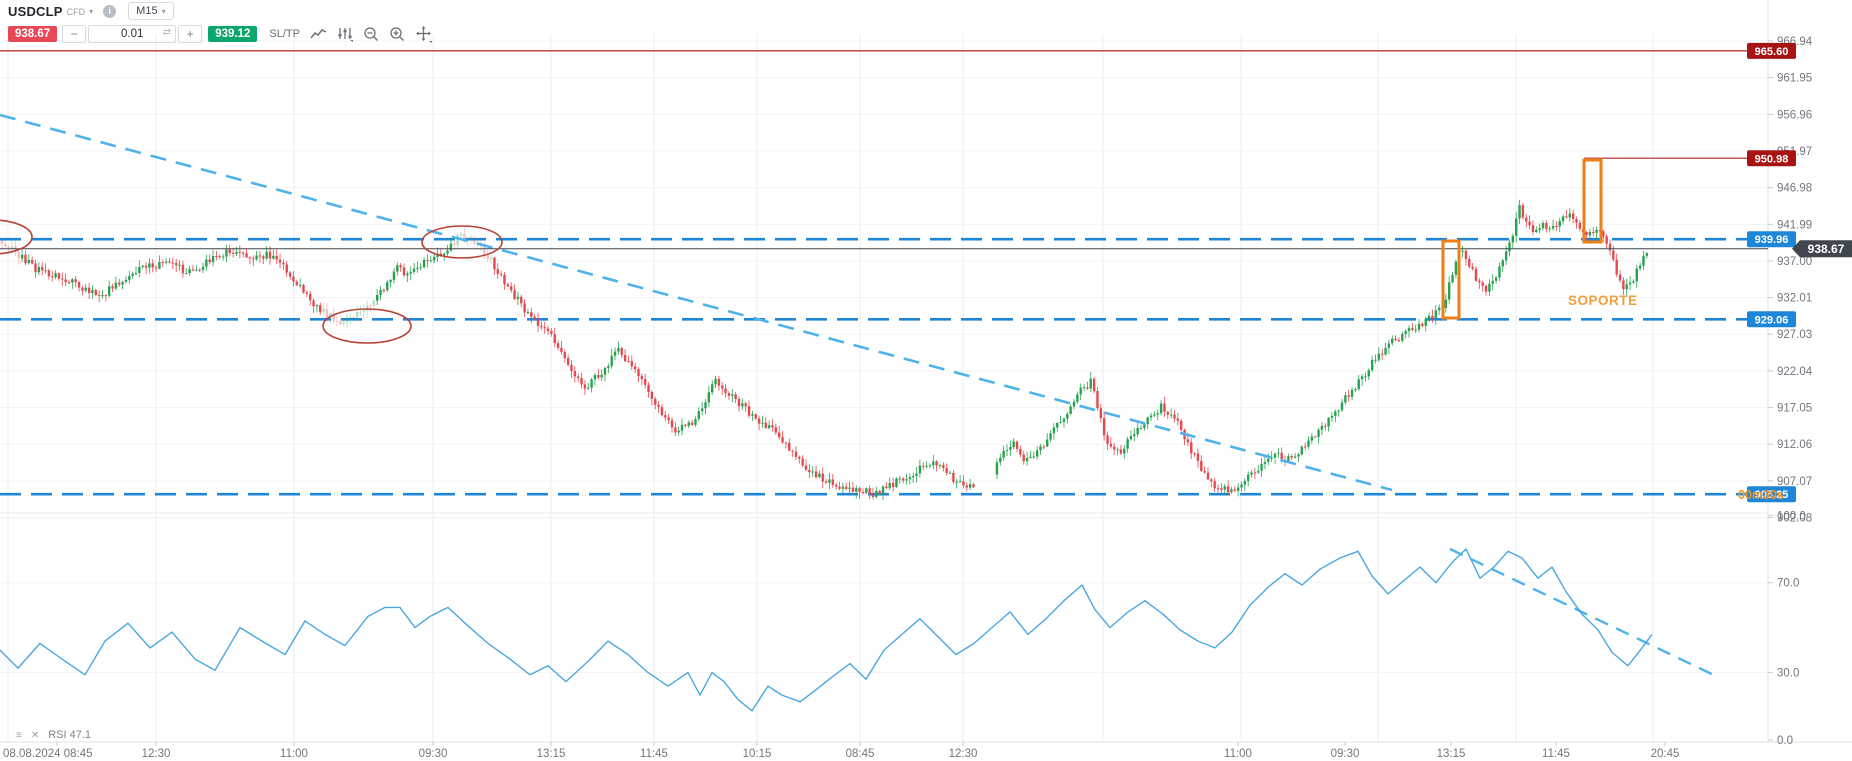 This screenshot has height=761, width=1852. I want to click on rsi-trendline, so click(1584, 613).